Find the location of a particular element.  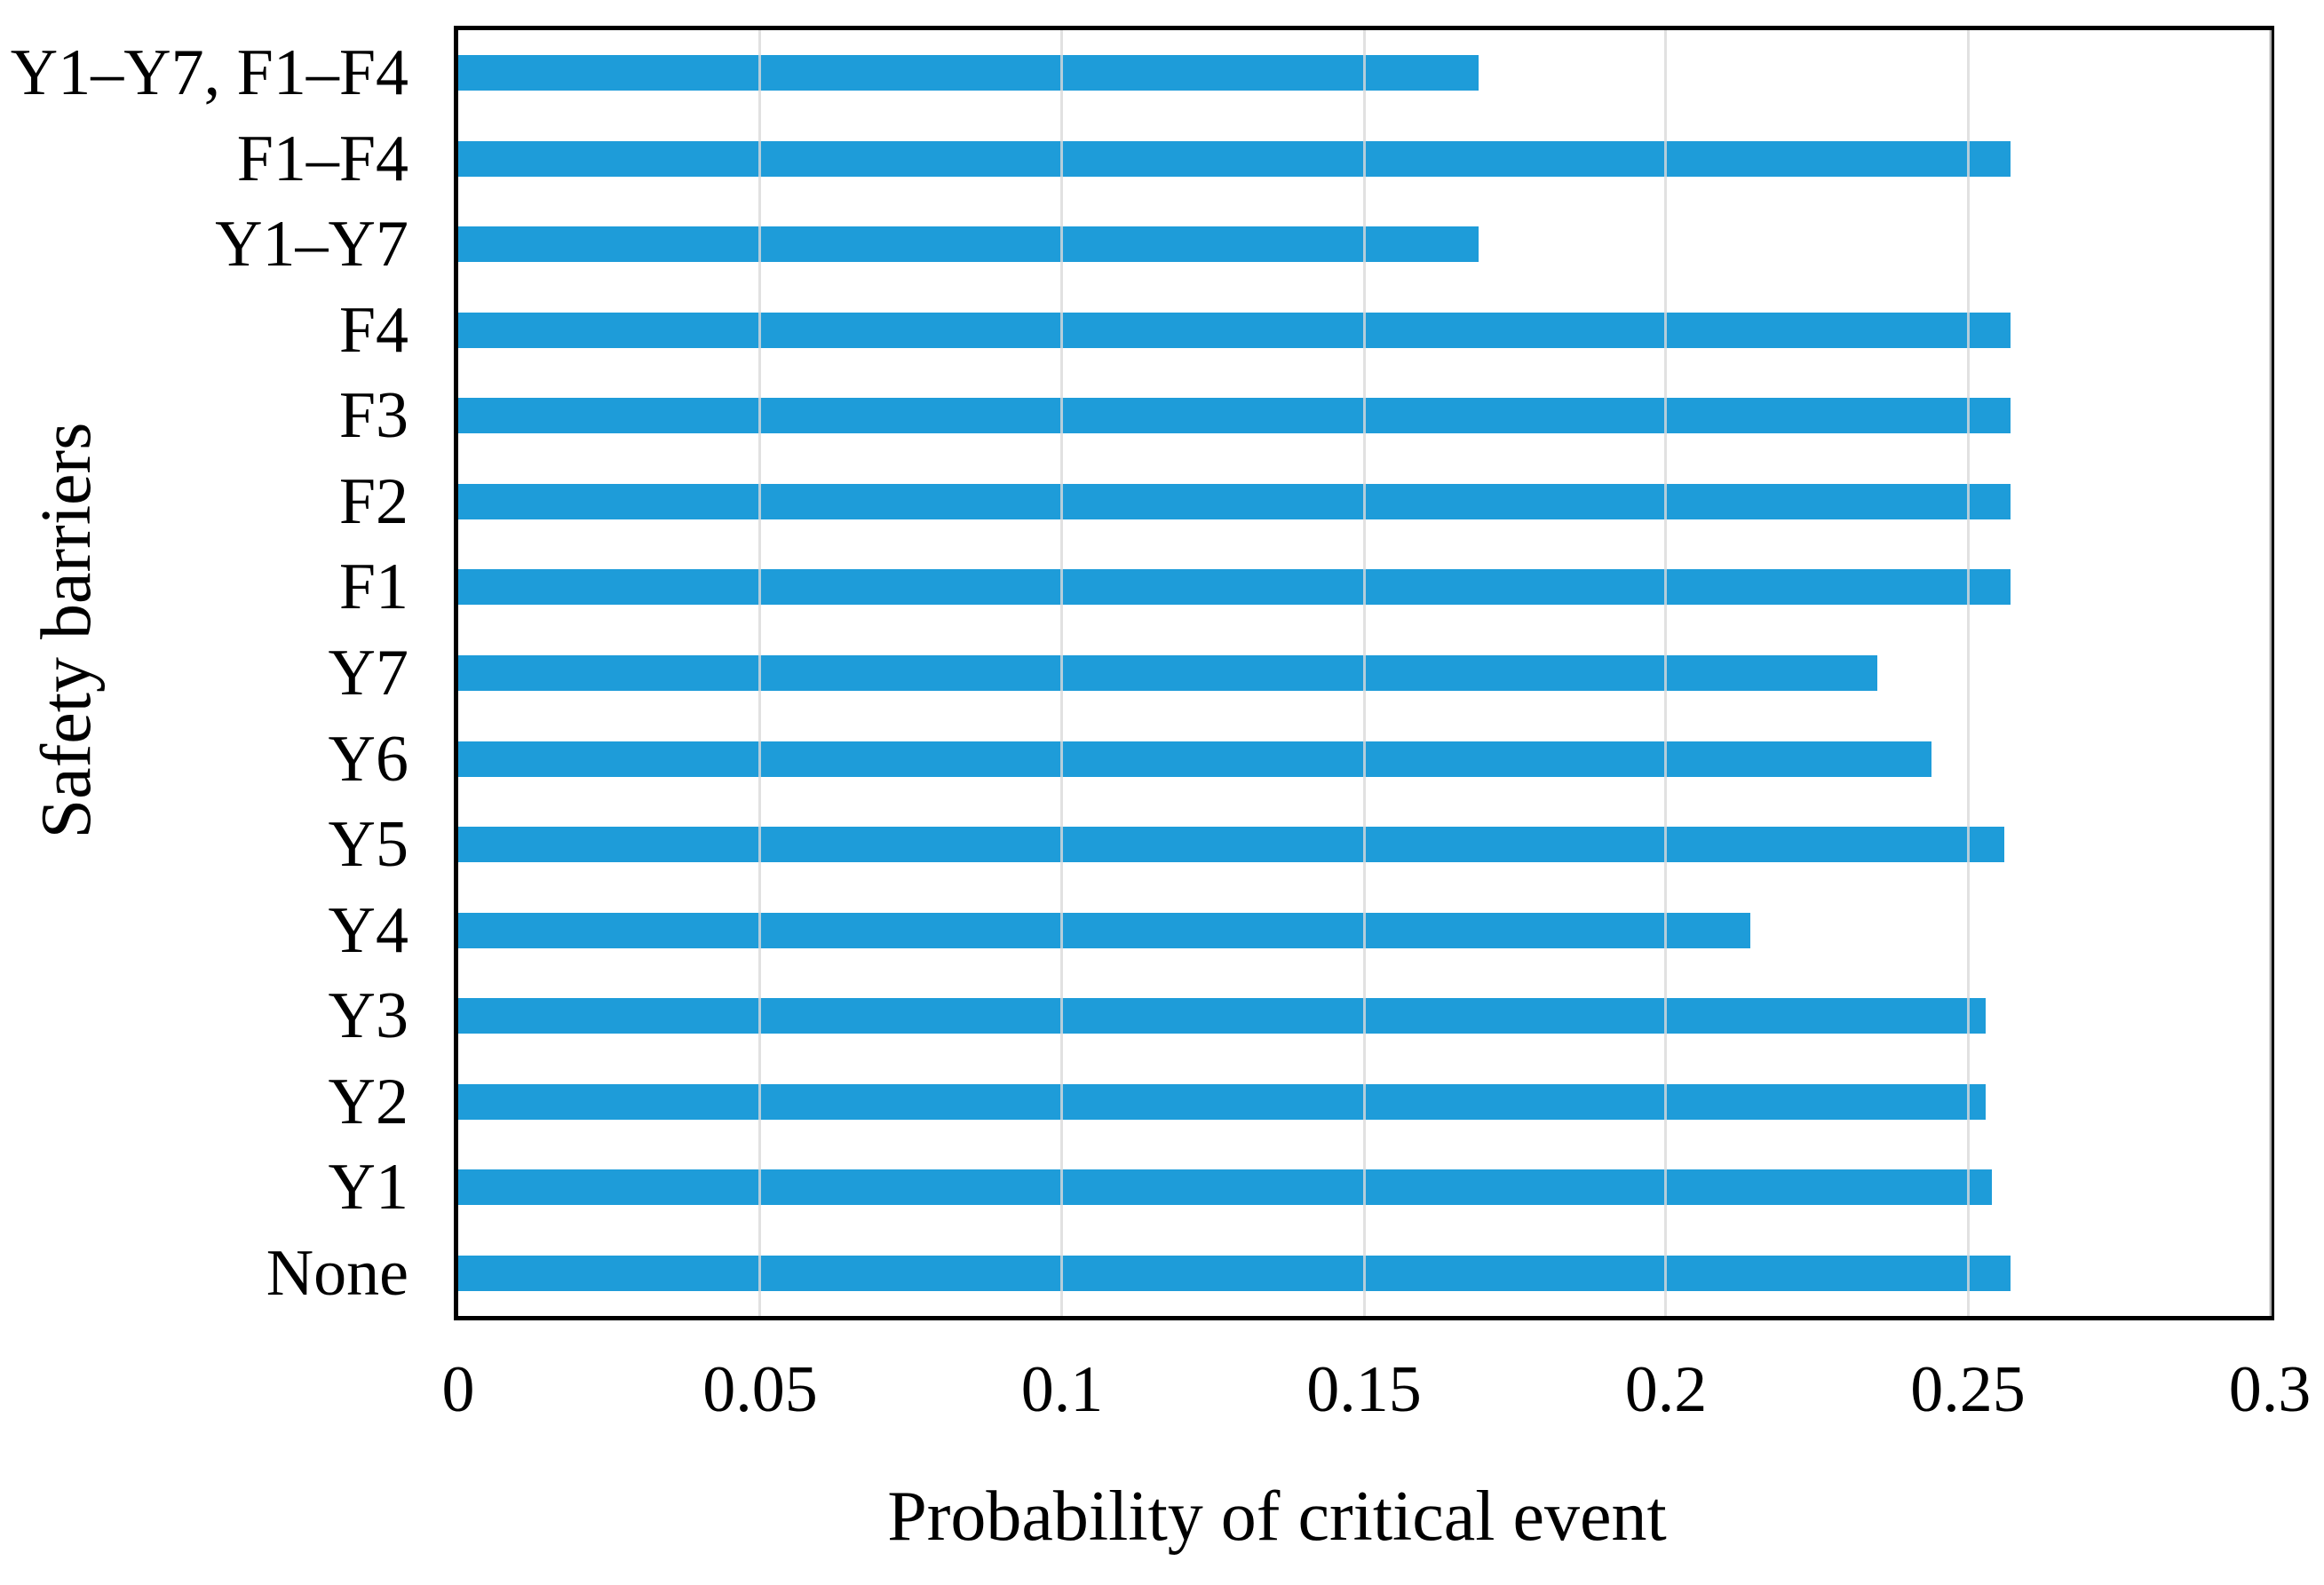

category-label-row: Y2 is located at coordinates (204, 1101).